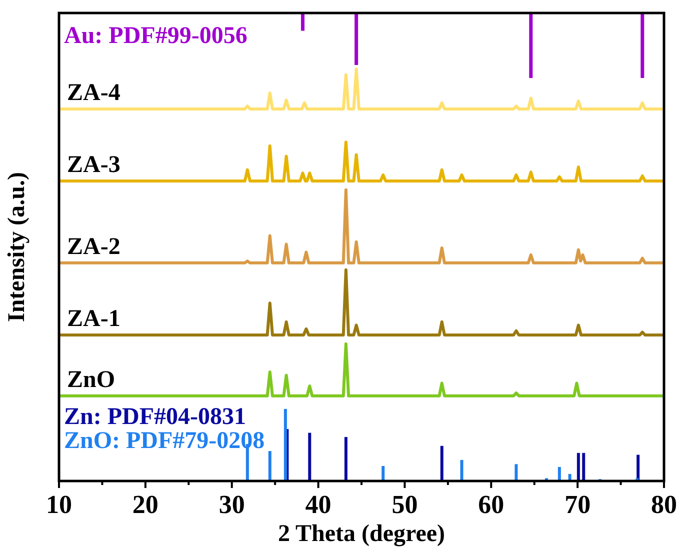  Describe the element at coordinates (405, 504) in the screenshot. I see `x-tick-label: 50` at that location.